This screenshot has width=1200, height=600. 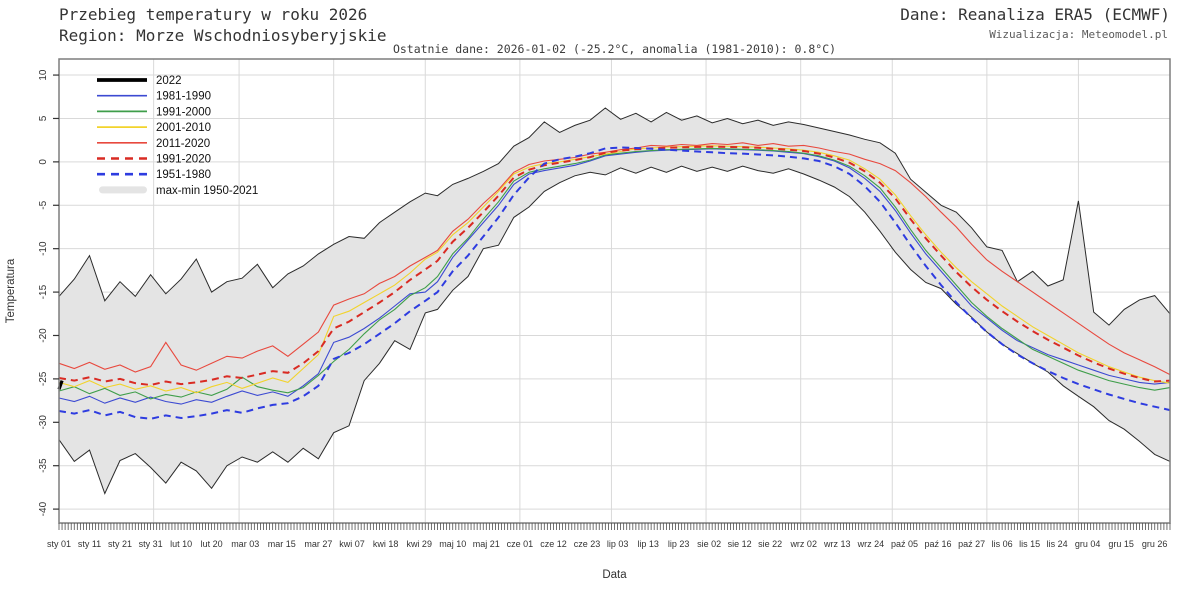 I want to click on legend-label: 1981-1990, so click(x=183, y=97).